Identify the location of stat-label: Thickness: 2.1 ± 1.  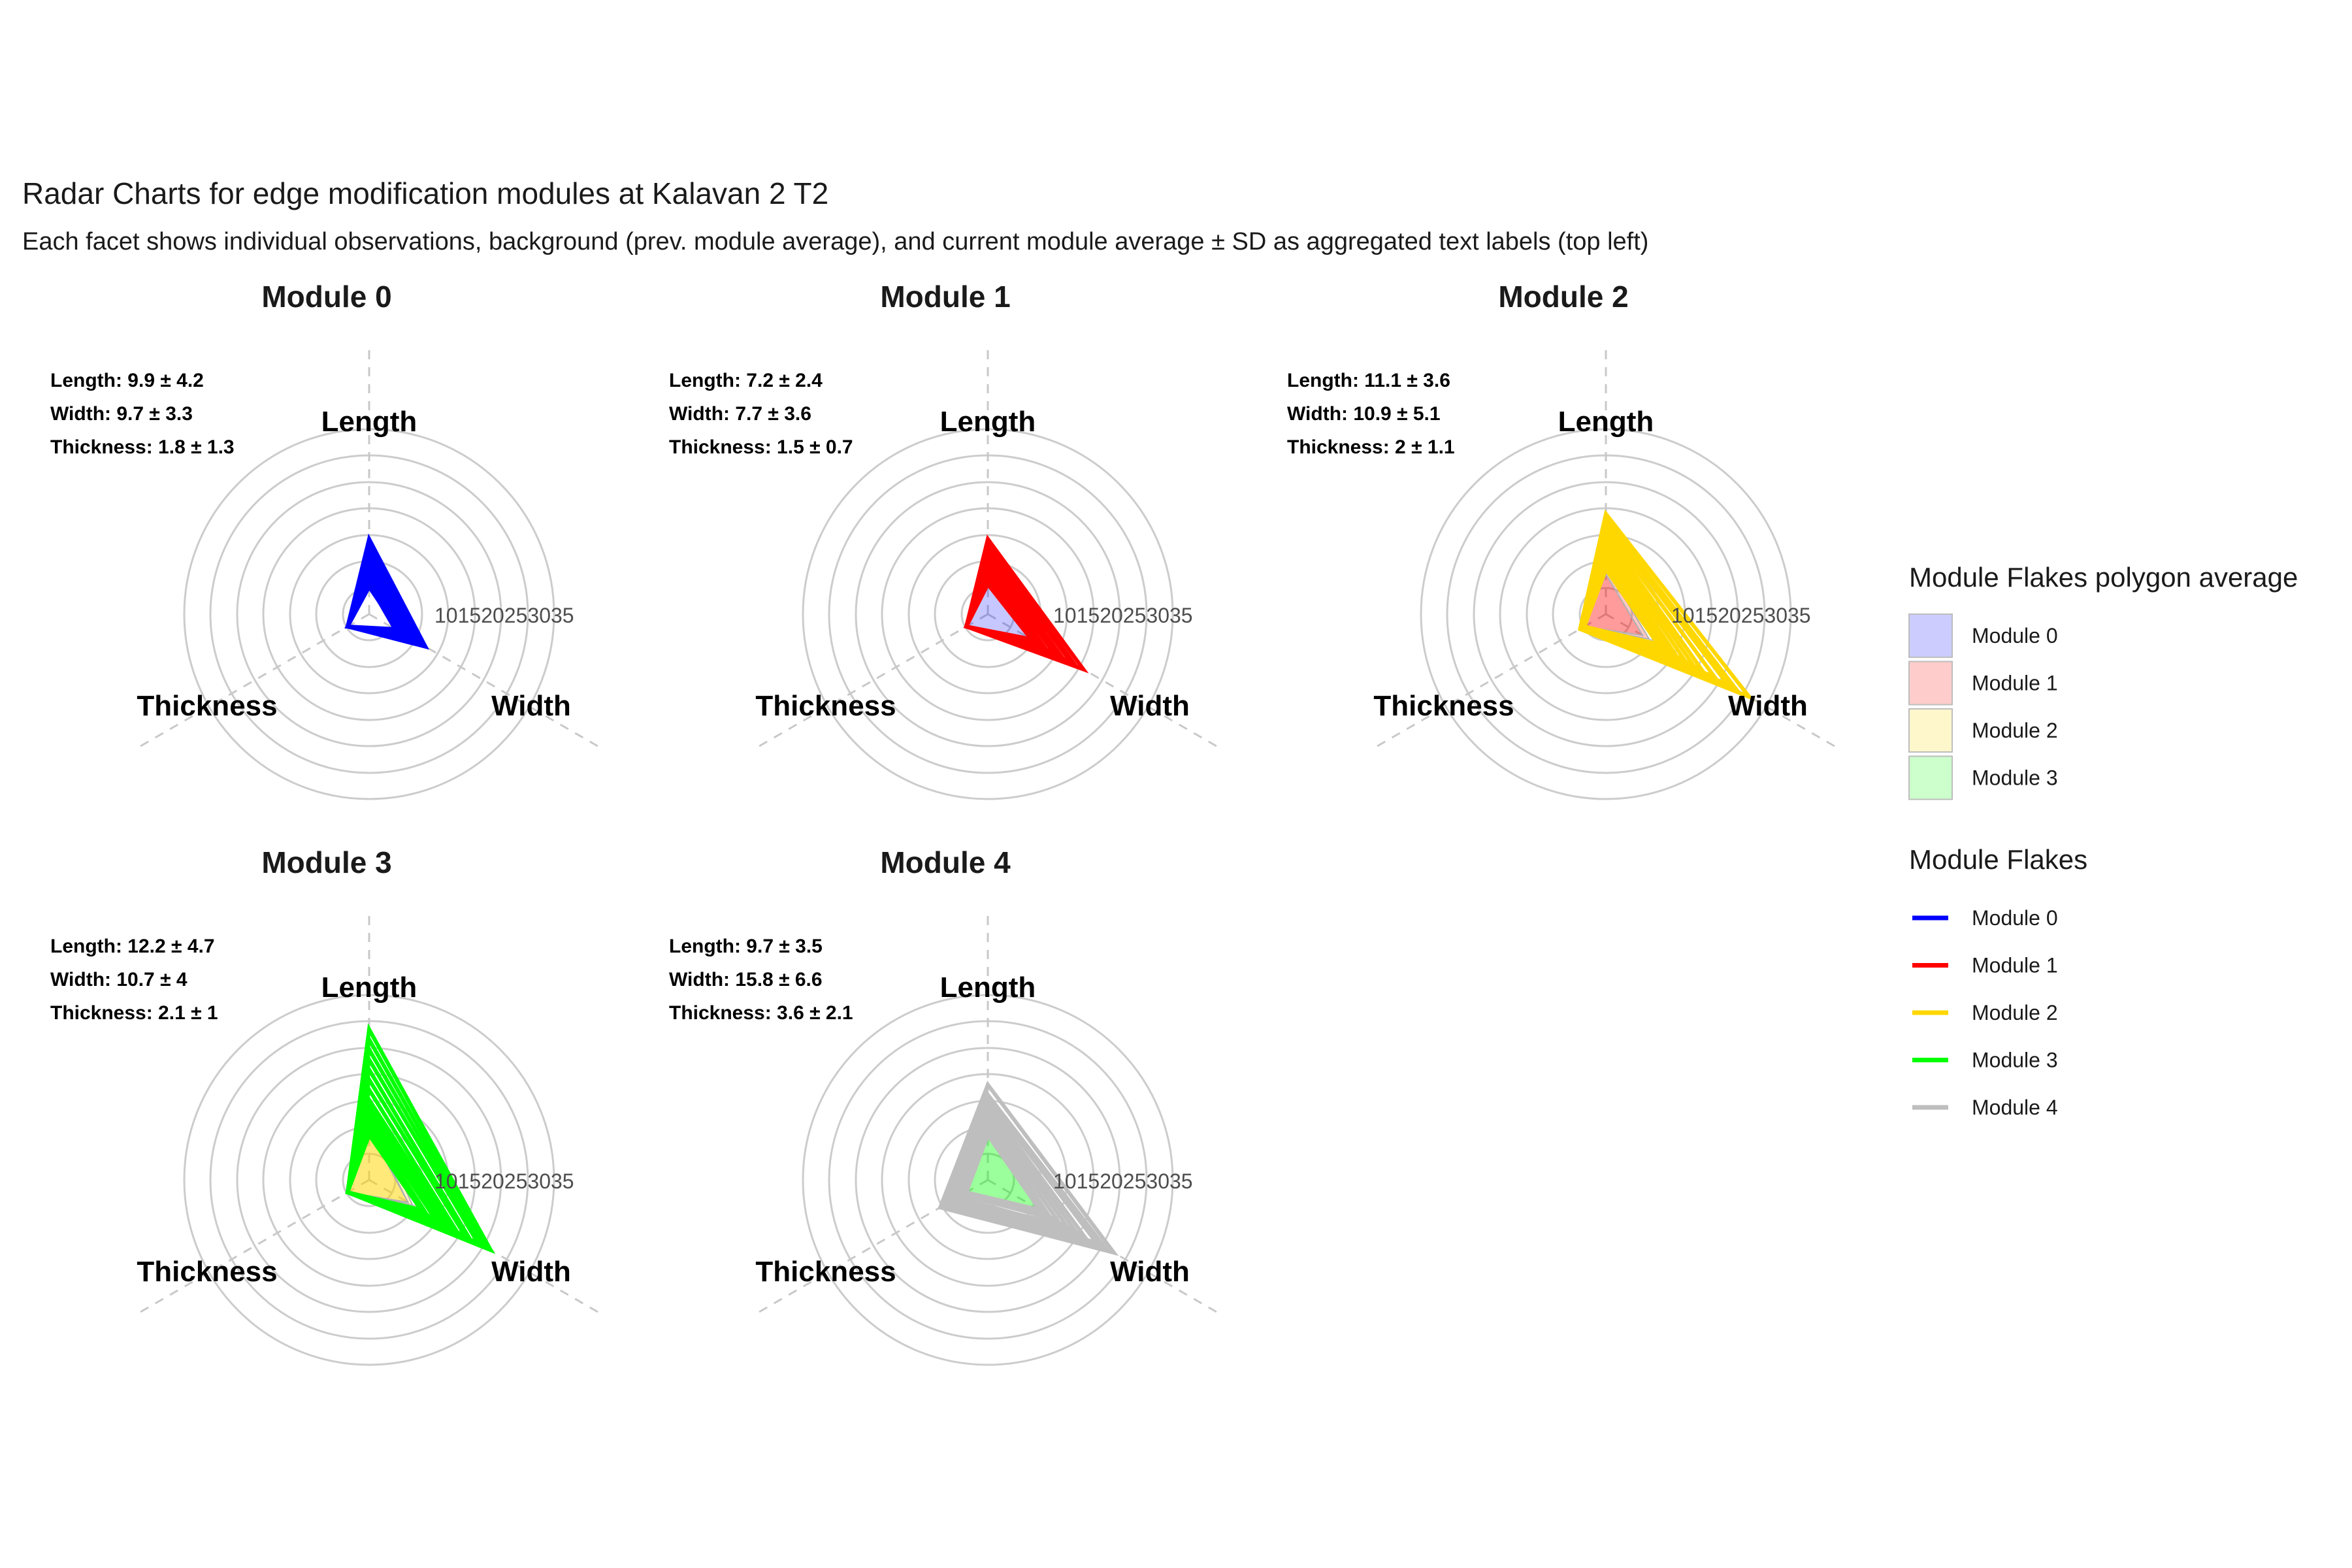
(134, 1013).